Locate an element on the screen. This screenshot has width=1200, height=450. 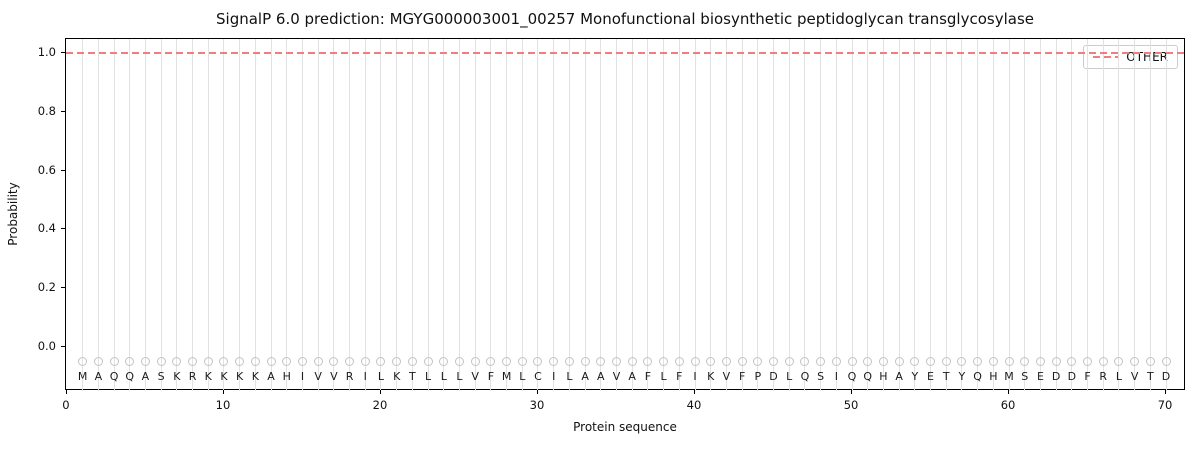
x-tick-label: 40 is located at coordinates (694, 405).